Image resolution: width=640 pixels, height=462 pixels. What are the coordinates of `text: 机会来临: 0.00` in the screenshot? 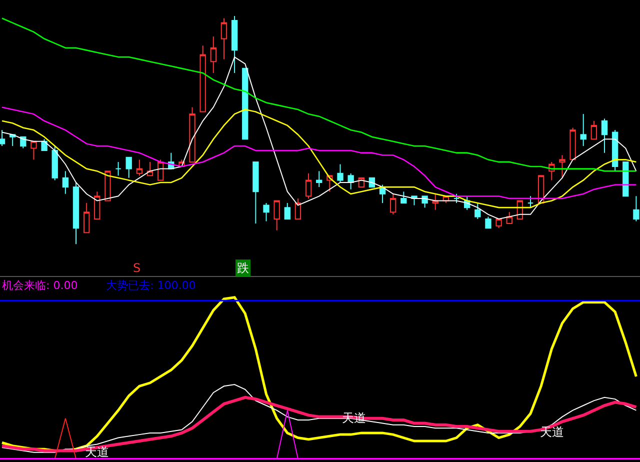 It's located at (40, 285).